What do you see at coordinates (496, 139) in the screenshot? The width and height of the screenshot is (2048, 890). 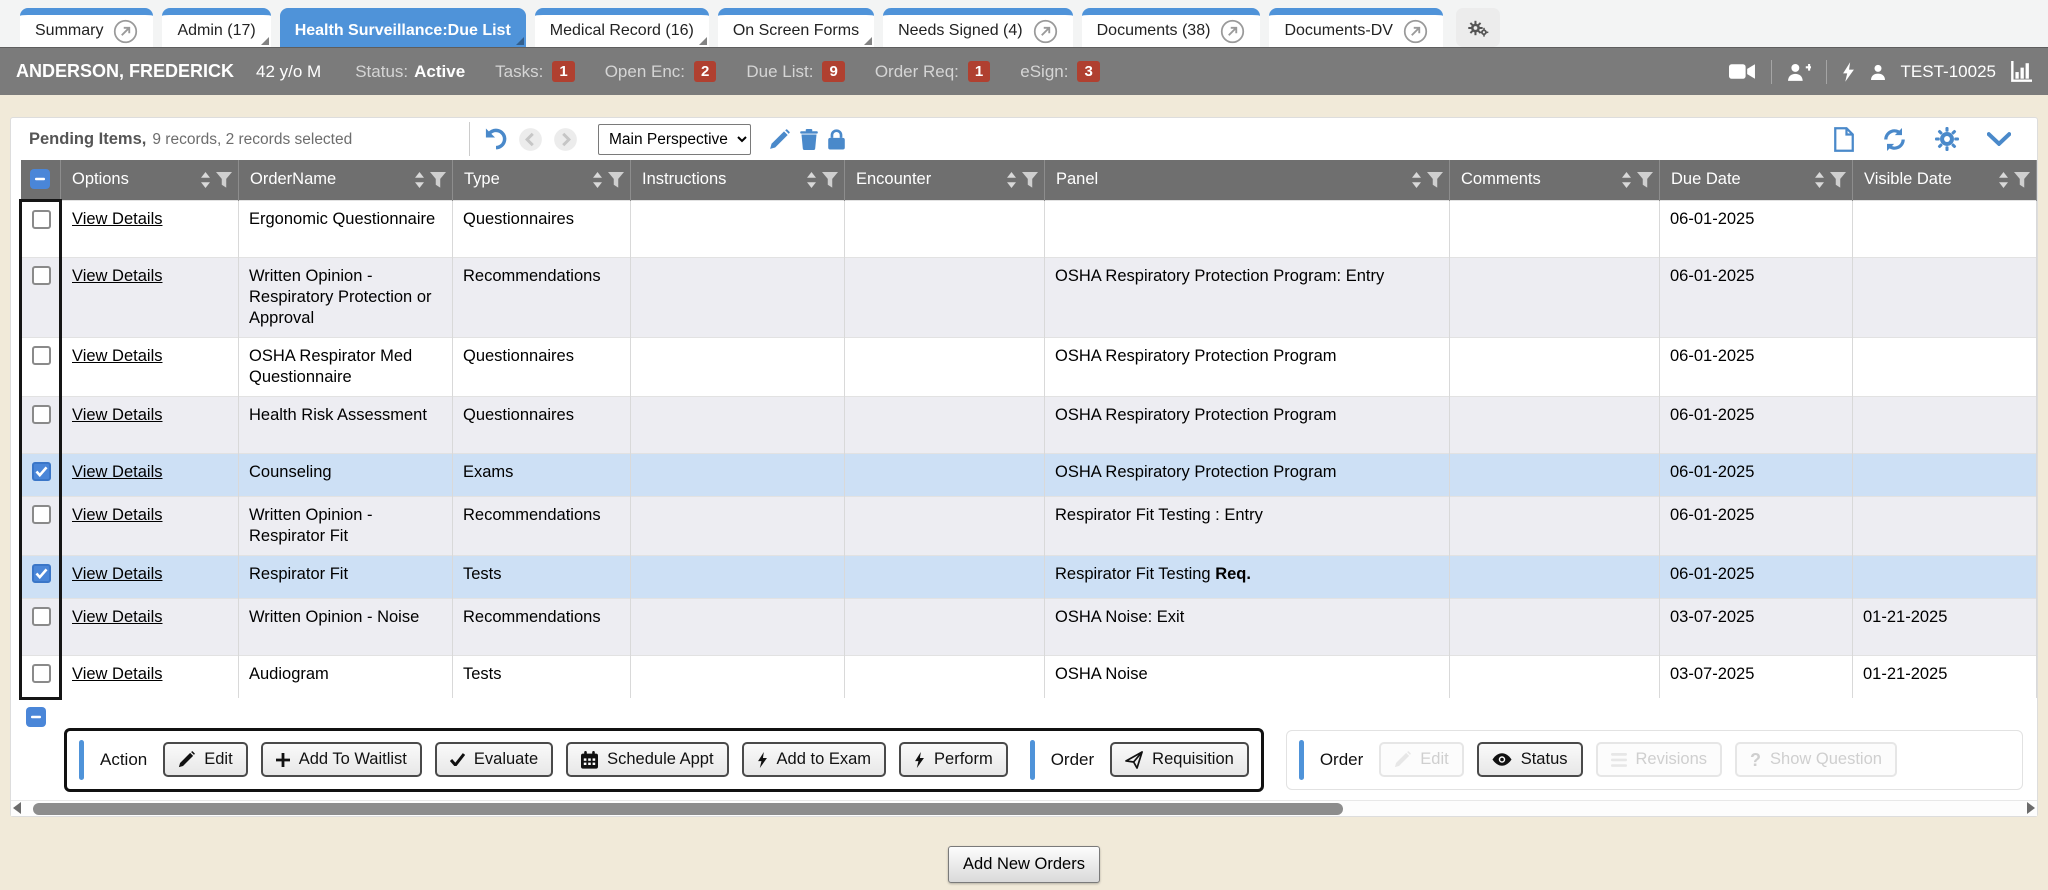 I see `undo-icon` at bounding box center [496, 139].